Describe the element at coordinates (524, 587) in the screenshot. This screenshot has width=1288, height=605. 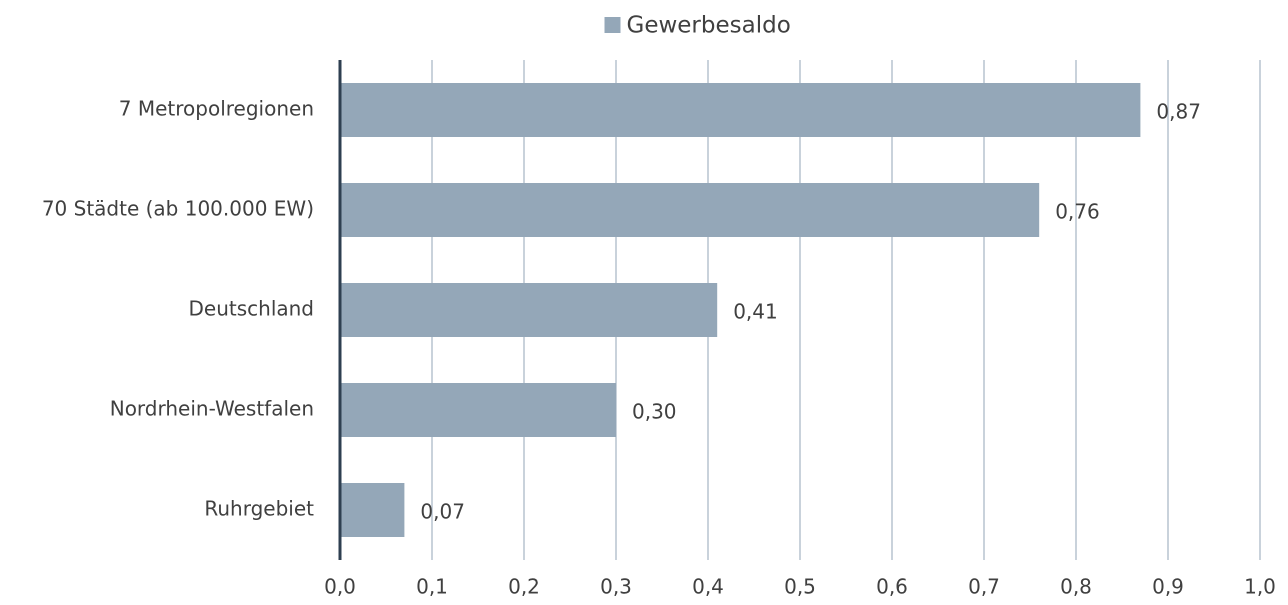
I see `x-tick-label: 0,2` at that location.